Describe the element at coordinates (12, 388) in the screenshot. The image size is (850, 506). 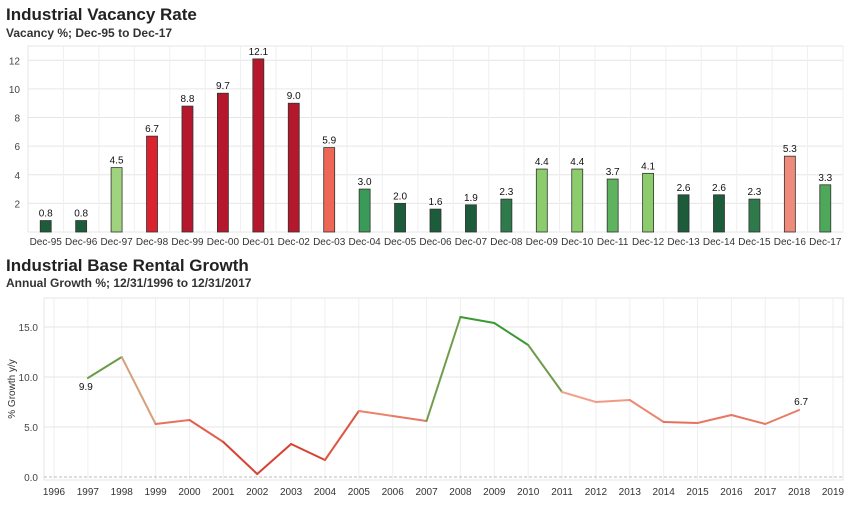
I see `rental-y-axis-label: % Growth y/y` at that location.